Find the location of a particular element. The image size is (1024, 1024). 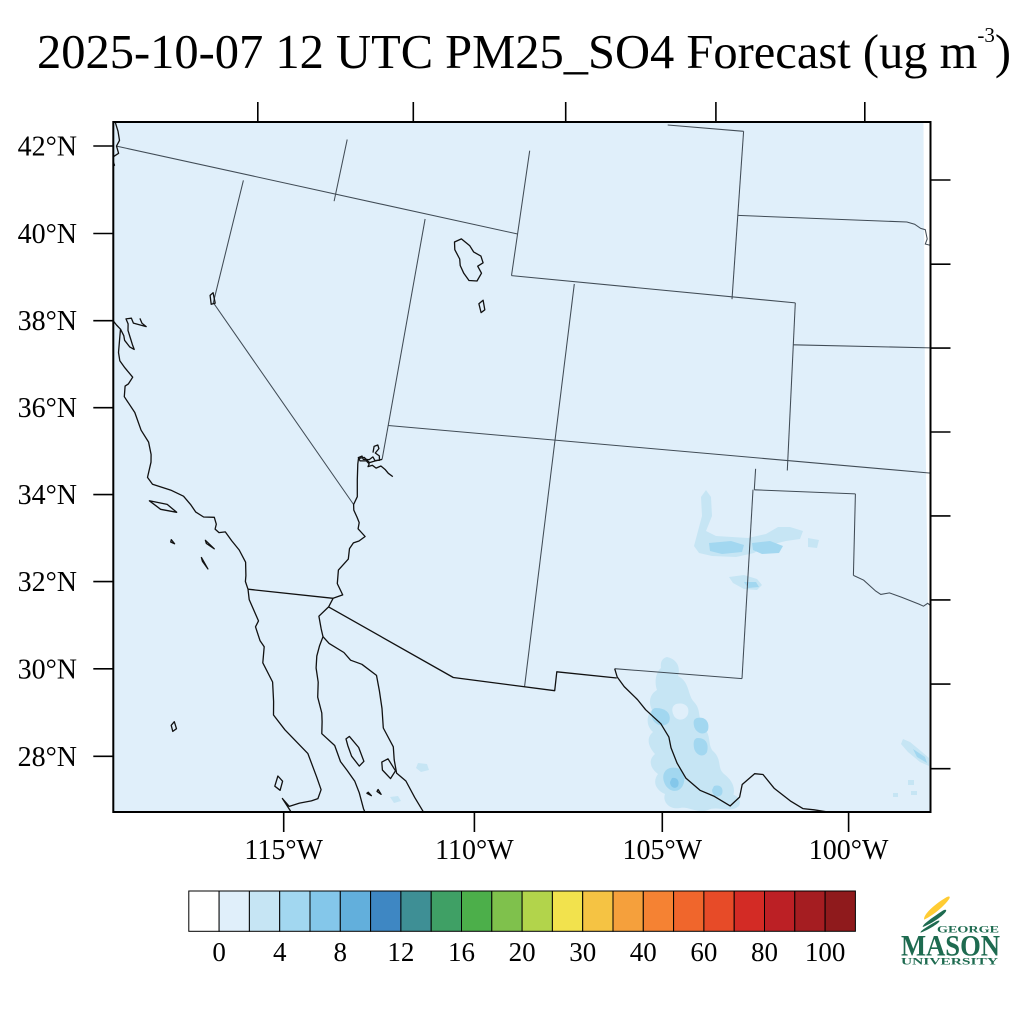

svg-text: 12 is located at coordinates (400, 952).